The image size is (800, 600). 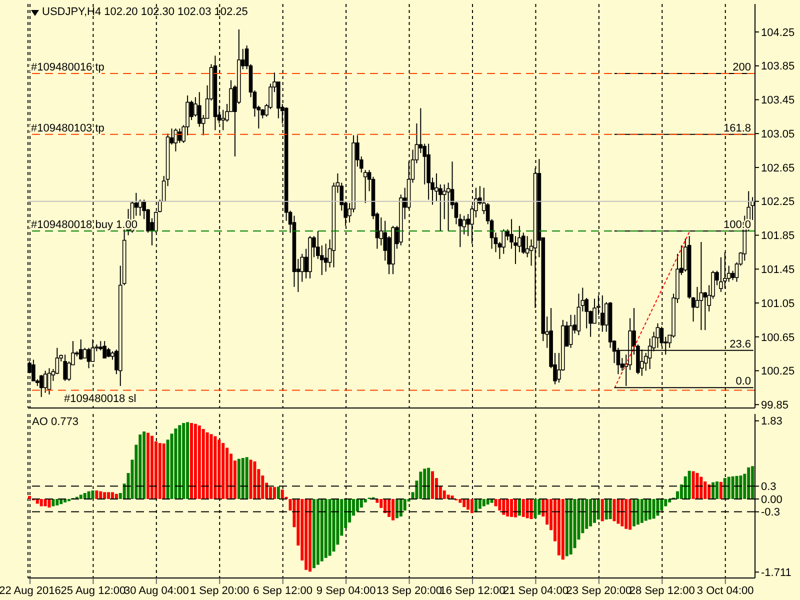 I want to click on x-tick-label: 21 Sep 04:00, so click(x=535, y=590).